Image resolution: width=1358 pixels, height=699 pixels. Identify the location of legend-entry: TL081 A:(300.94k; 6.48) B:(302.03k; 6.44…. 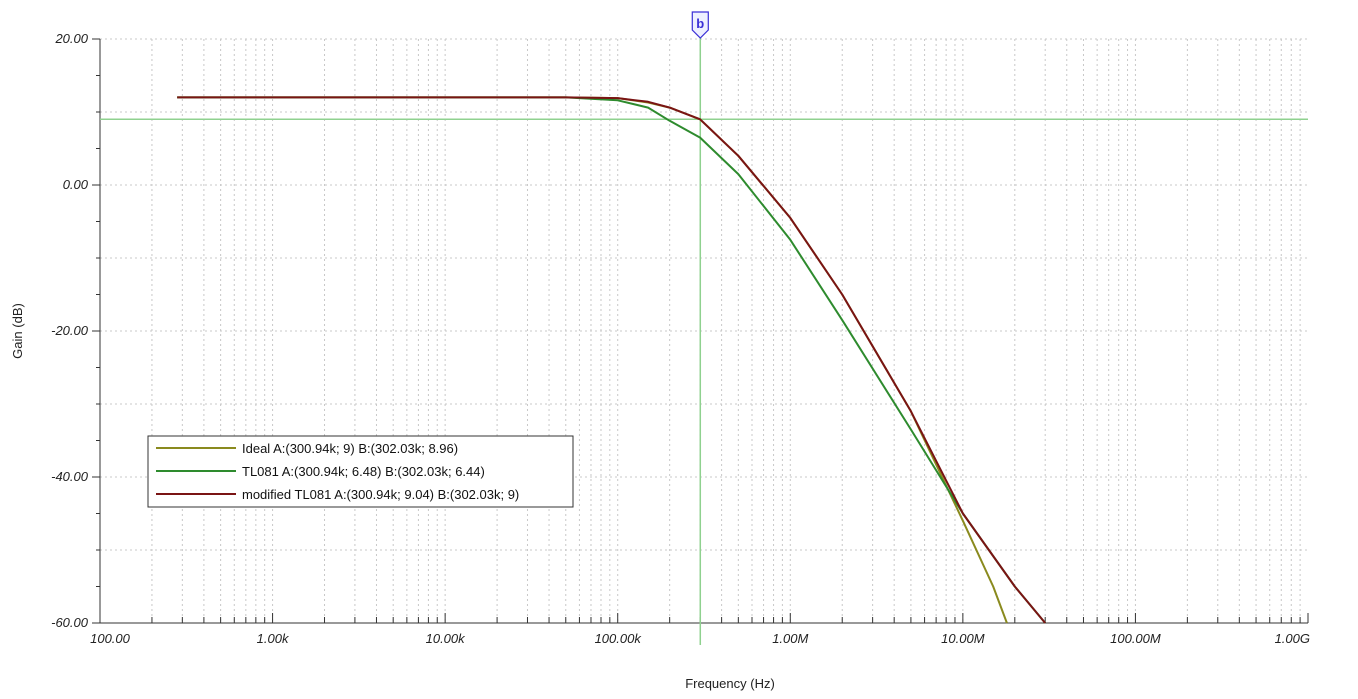
(363, 471).